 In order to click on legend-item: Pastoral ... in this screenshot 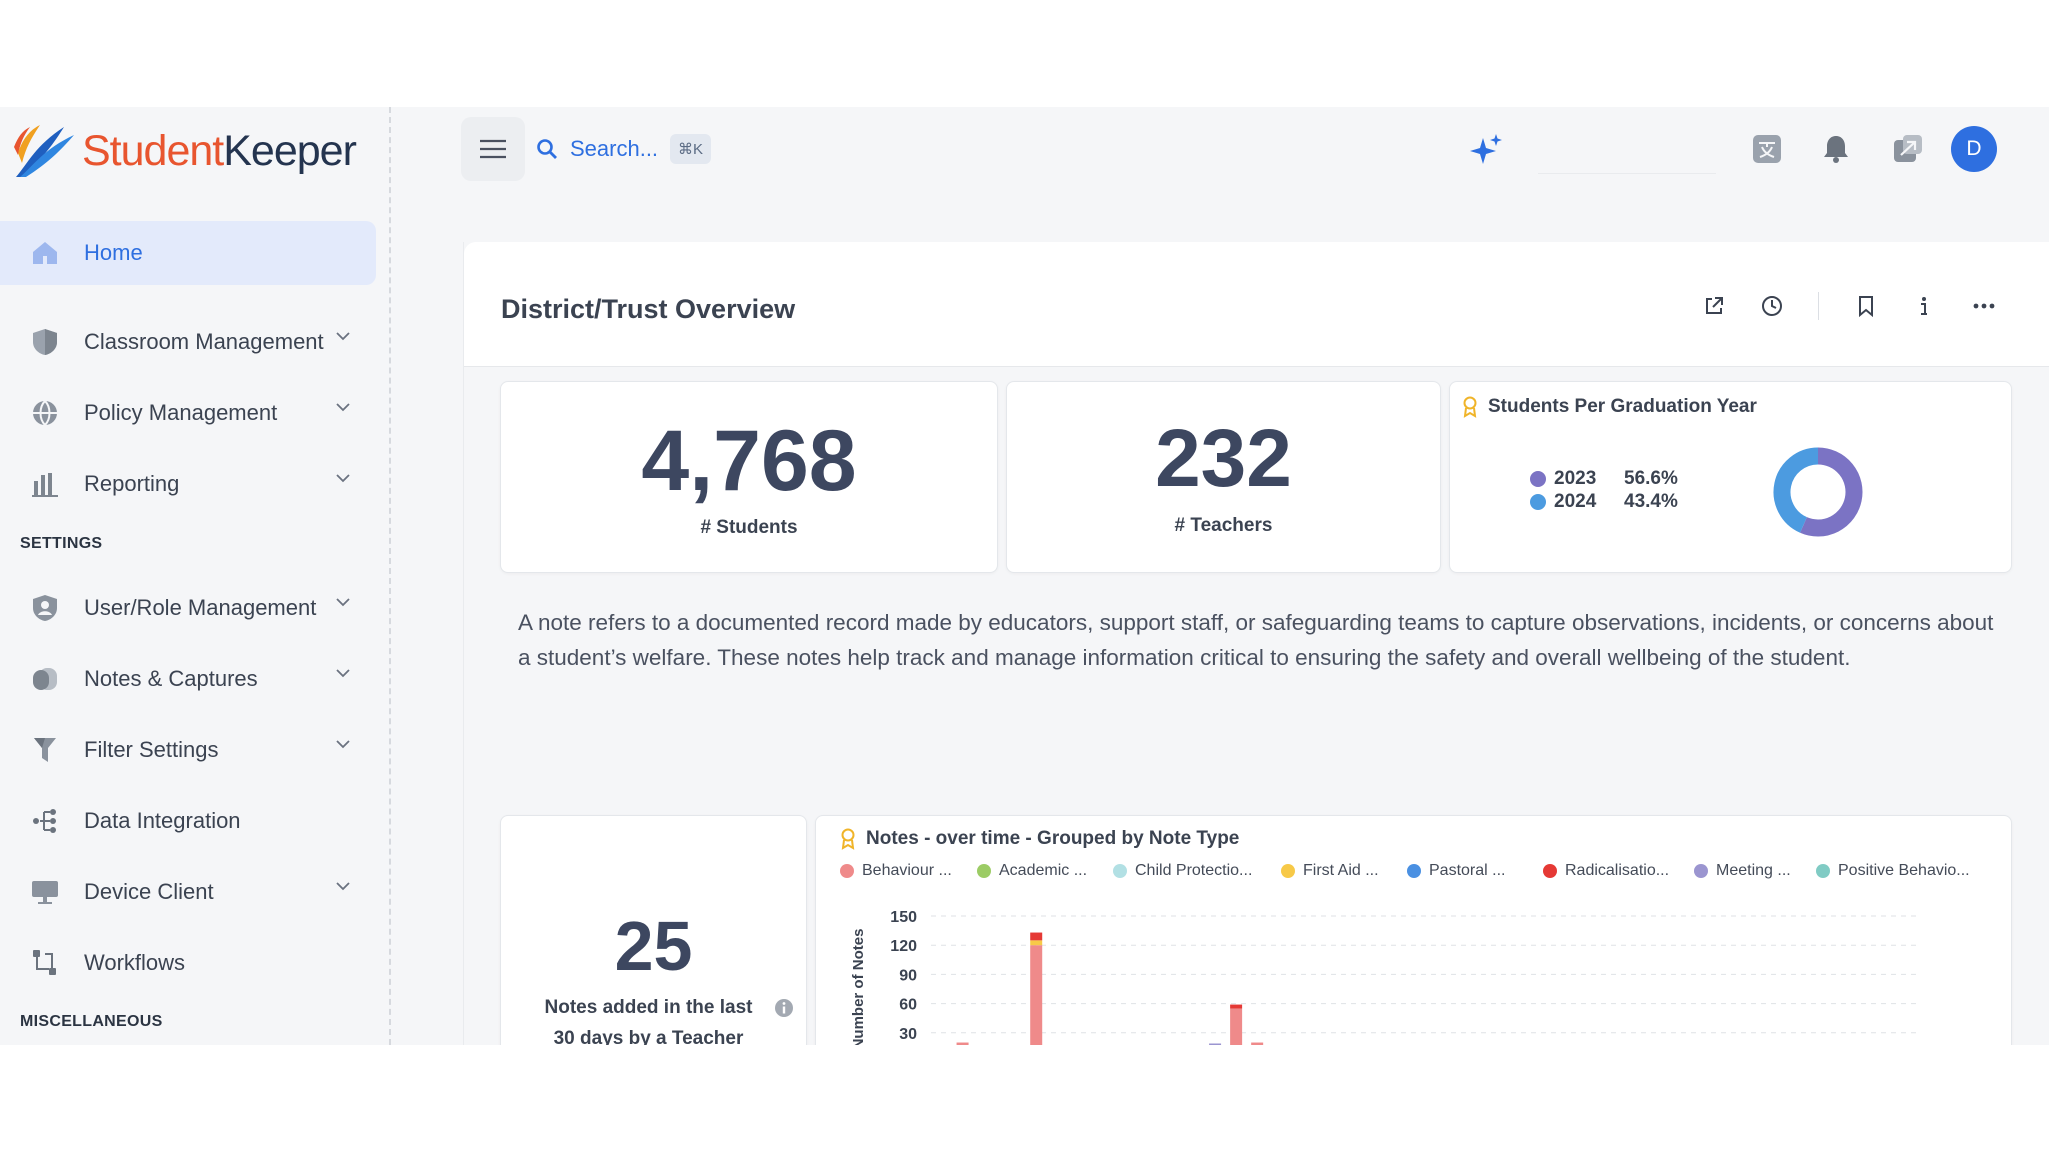, I will do `click(1456, 871)`.